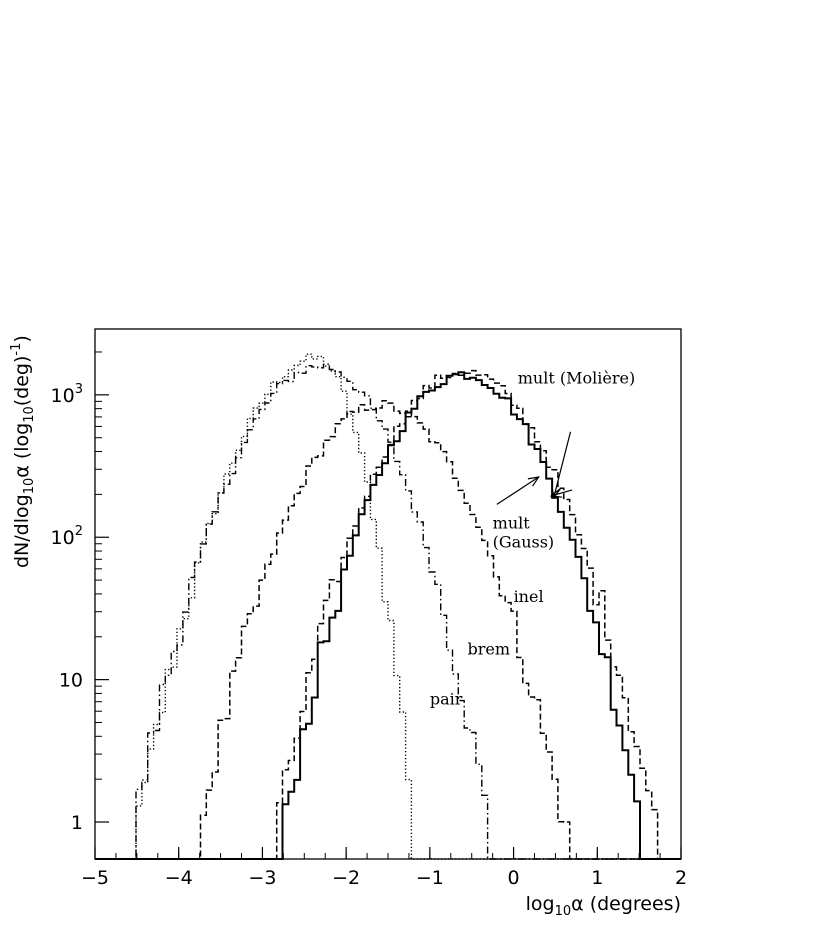  I want to click on x-tick-label: −1, so click(430, 878).